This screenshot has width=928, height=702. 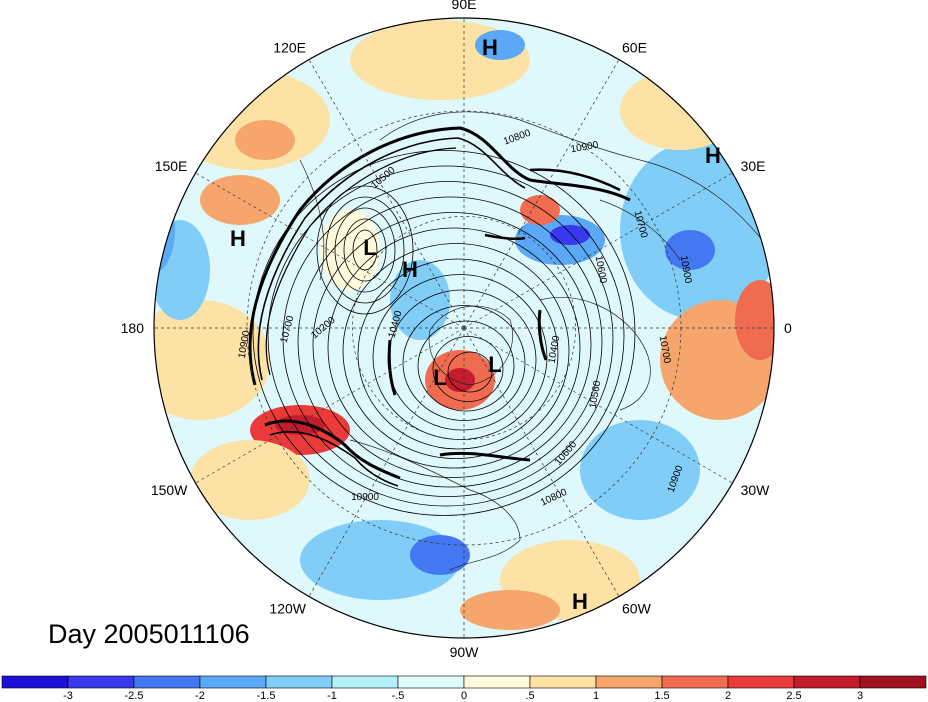 I want to click on longitude-label-60w: 60W, so click(x=637, y=609).